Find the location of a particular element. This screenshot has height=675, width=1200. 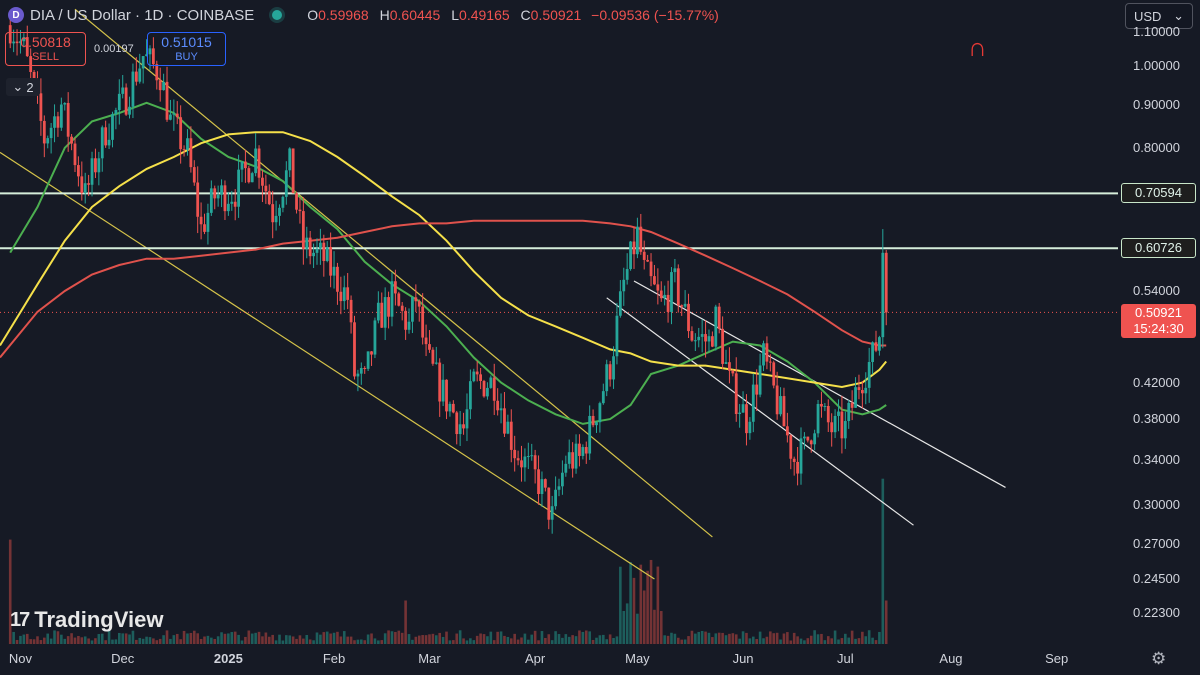

symbol-title: DIA / US Dollar · 1D · COINBASE is located at coordinates (142, 15).